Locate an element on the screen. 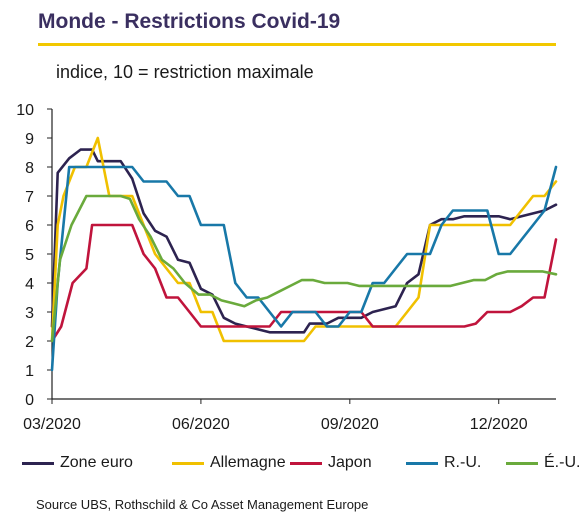 Image resolution: width=584 pixels, height=522 pixels. legend-label: R.-U. is located at coordinates (463, 462).